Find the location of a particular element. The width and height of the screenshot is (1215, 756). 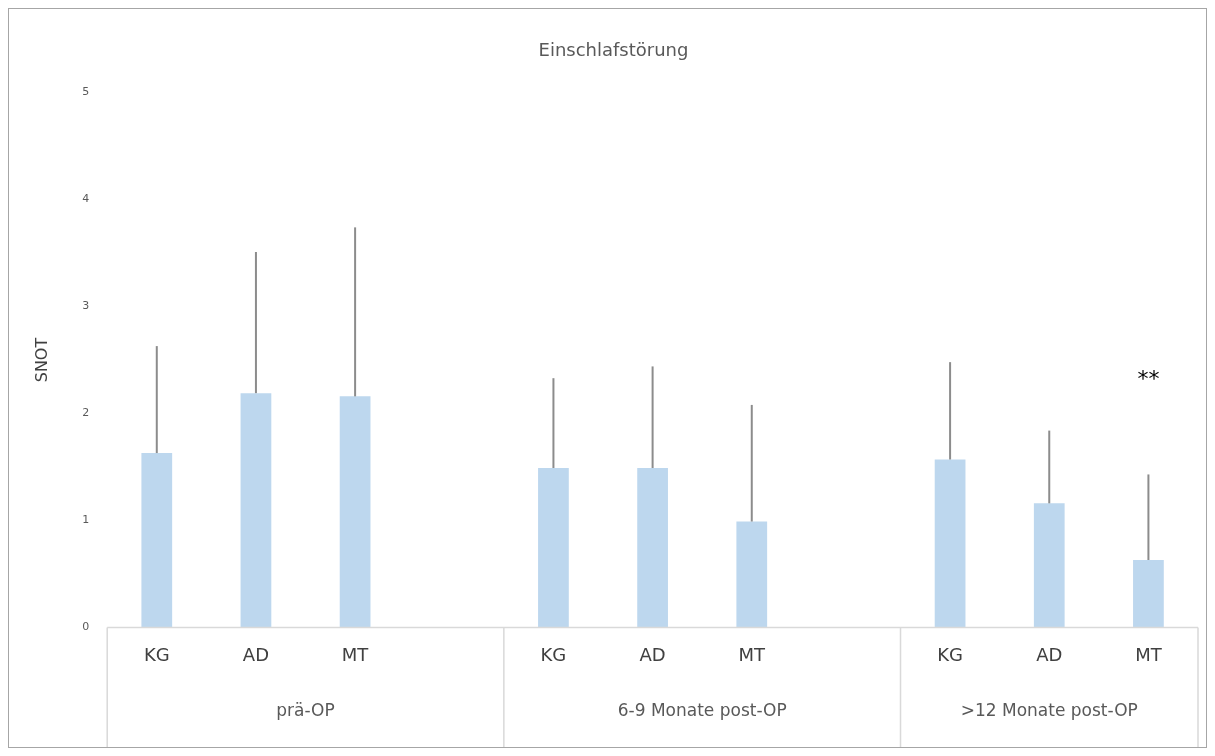

chart-title: Einschlafstörung is located at coordinates (613, 50).